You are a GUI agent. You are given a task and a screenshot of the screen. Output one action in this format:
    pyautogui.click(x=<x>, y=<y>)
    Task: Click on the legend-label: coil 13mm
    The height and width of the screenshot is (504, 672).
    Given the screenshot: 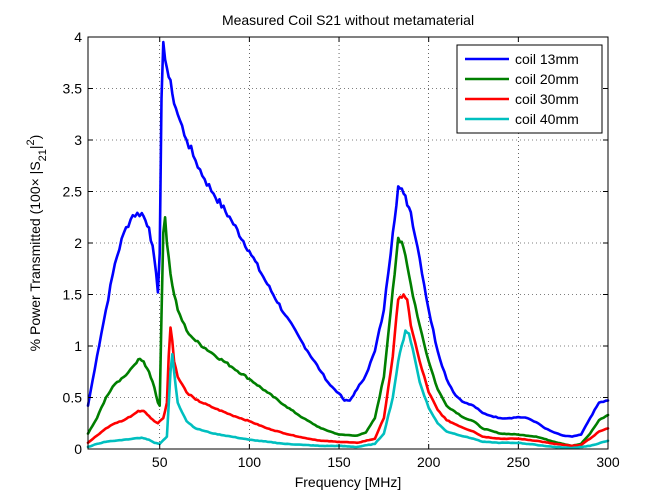 What is the action you would take?
    pyautogui.click(x=547, y=59)
    